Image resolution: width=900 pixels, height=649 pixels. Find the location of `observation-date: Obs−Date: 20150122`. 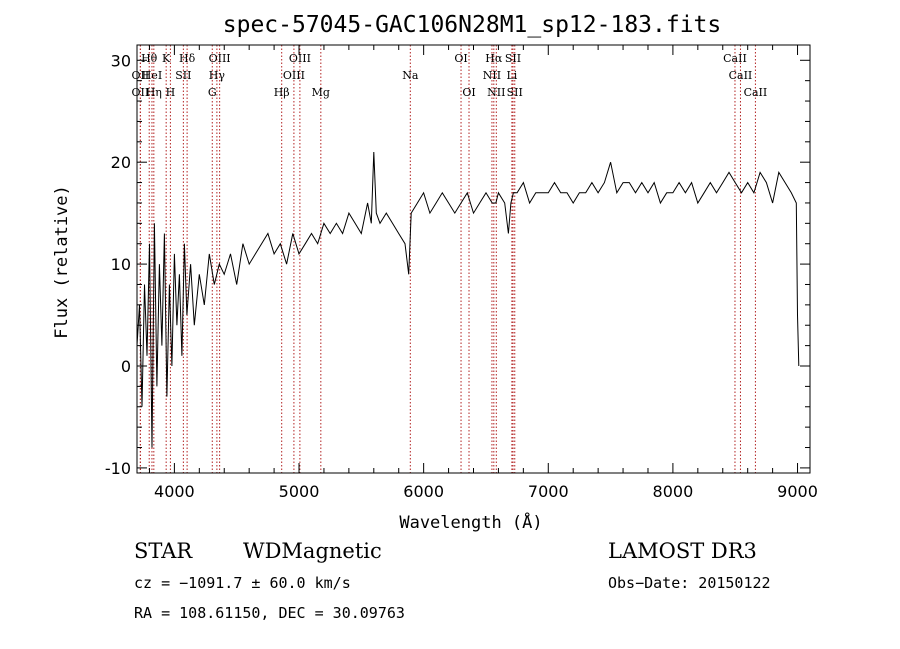

observation-date: Obs−Date: 20150122 is located at coordinates (689, 583).